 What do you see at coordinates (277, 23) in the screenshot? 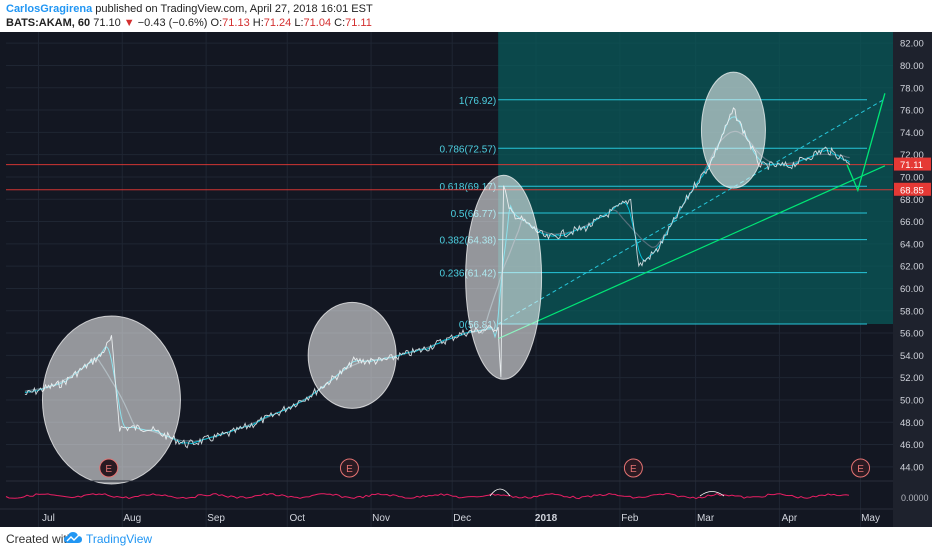
I see `high-value: 71.24` at bounding box center [277, 23].